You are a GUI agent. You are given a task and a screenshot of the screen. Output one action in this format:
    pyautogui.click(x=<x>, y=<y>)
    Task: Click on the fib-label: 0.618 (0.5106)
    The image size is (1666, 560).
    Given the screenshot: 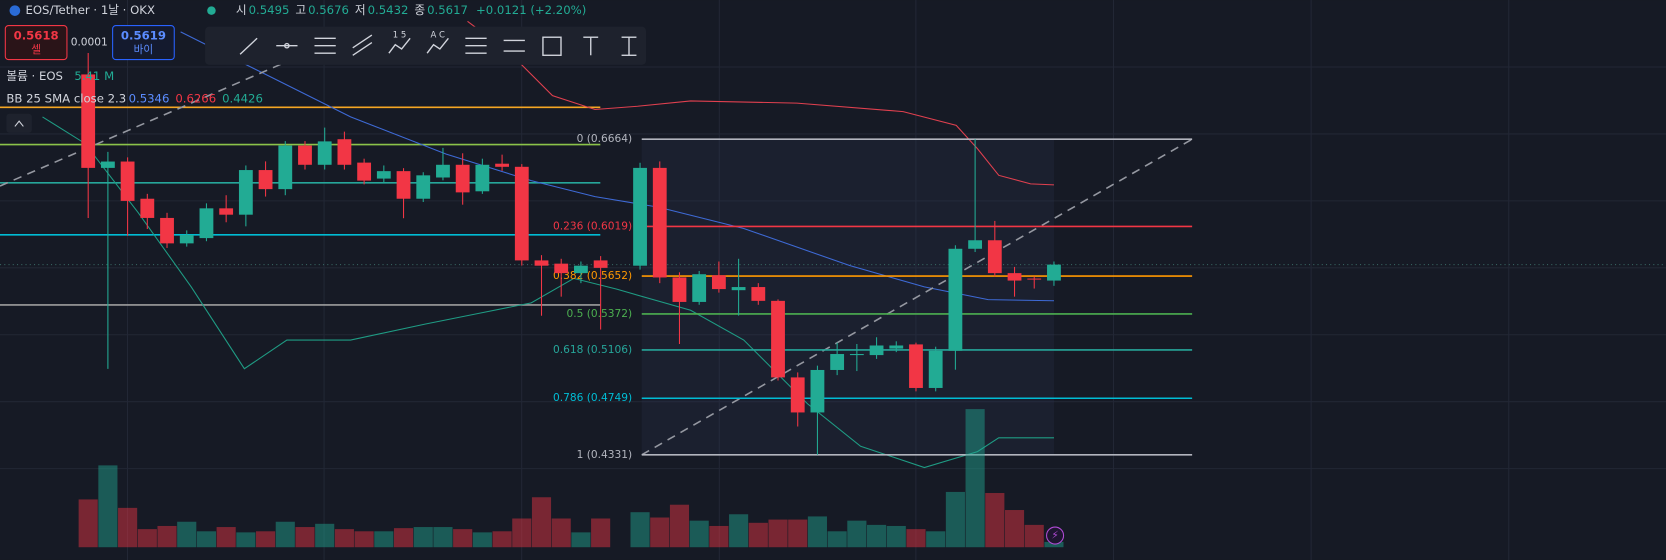 What is the action you would take?
    pyautogui.click(x=592, y=349)
    